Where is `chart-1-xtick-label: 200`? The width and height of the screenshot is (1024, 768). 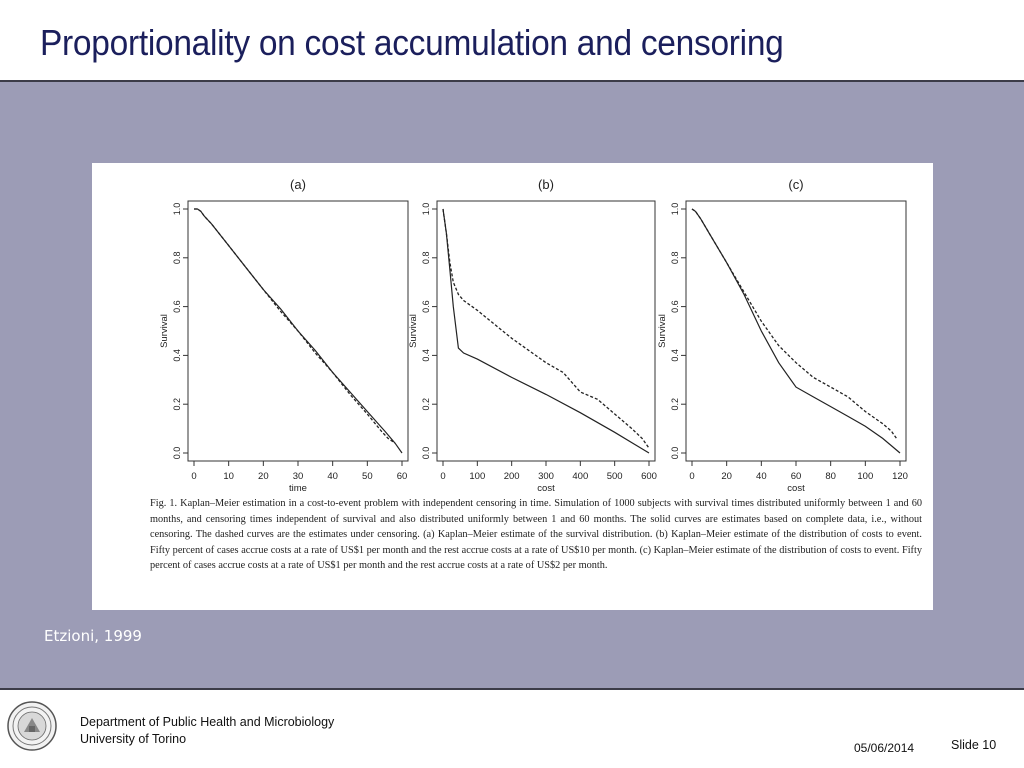 chart-1-xtick-label: 200 is located at coordinates (512, 476).